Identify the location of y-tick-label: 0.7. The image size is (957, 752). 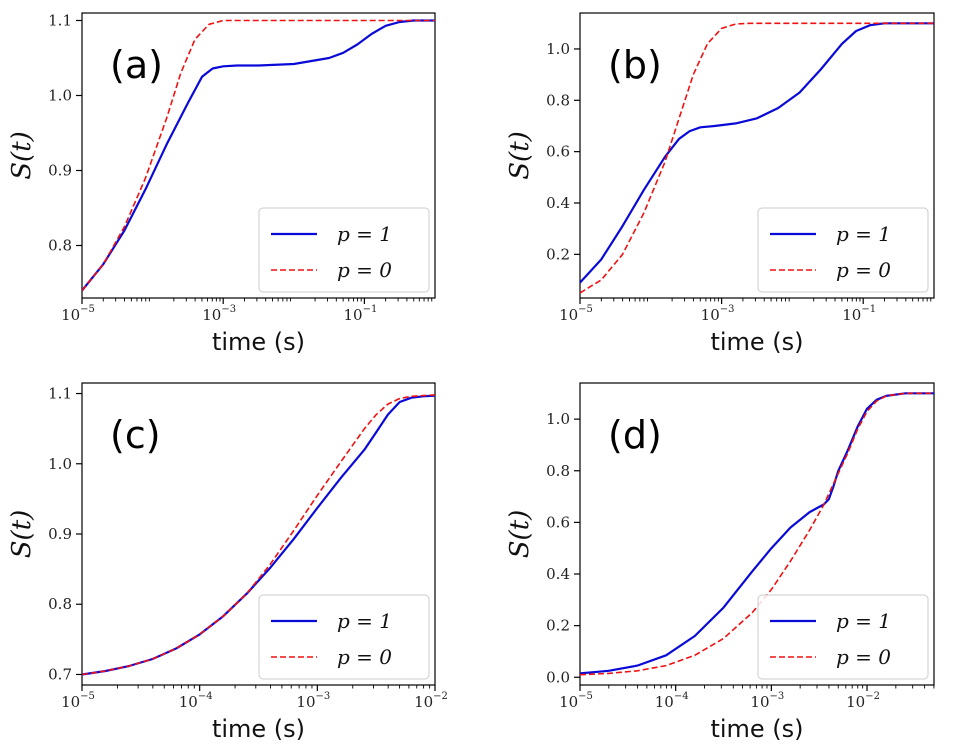
(60, 674).